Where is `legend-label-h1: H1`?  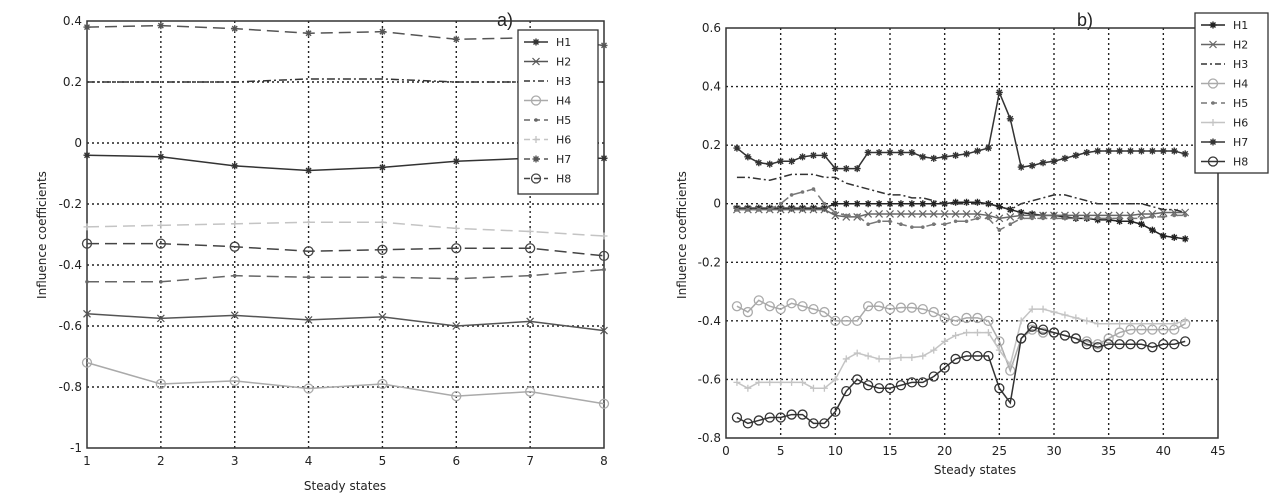 legend-label-h1: H1 is located at coordinates (563, 42).